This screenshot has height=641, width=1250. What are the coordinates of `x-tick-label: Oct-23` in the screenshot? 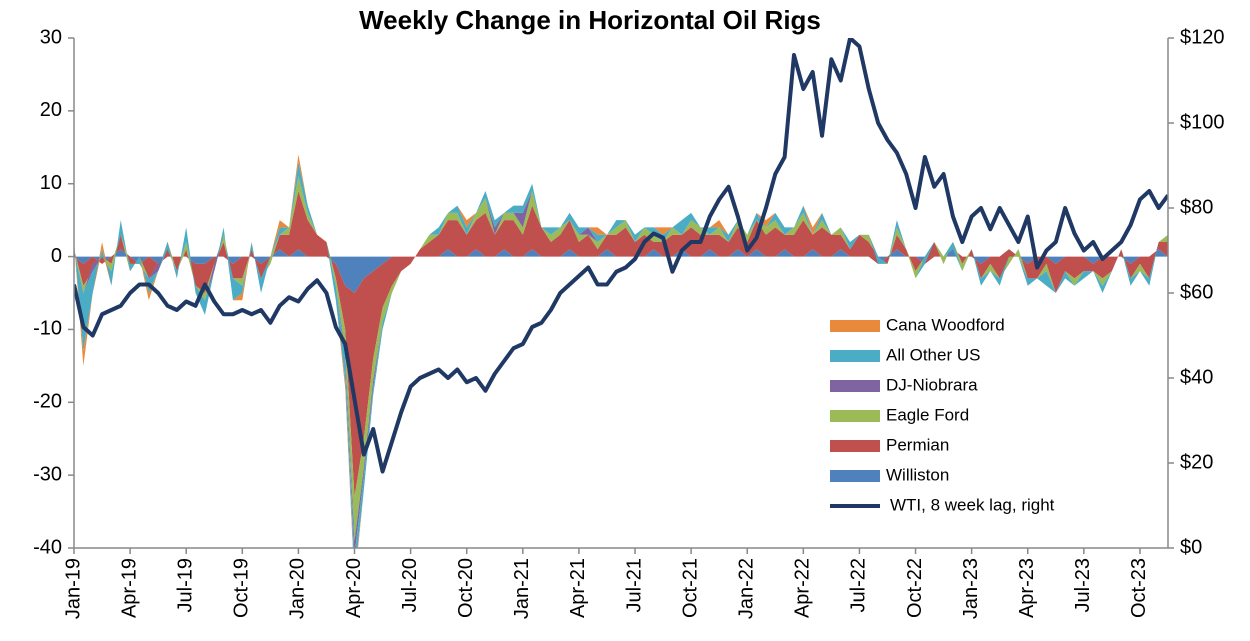 It's located at (1139, 588).